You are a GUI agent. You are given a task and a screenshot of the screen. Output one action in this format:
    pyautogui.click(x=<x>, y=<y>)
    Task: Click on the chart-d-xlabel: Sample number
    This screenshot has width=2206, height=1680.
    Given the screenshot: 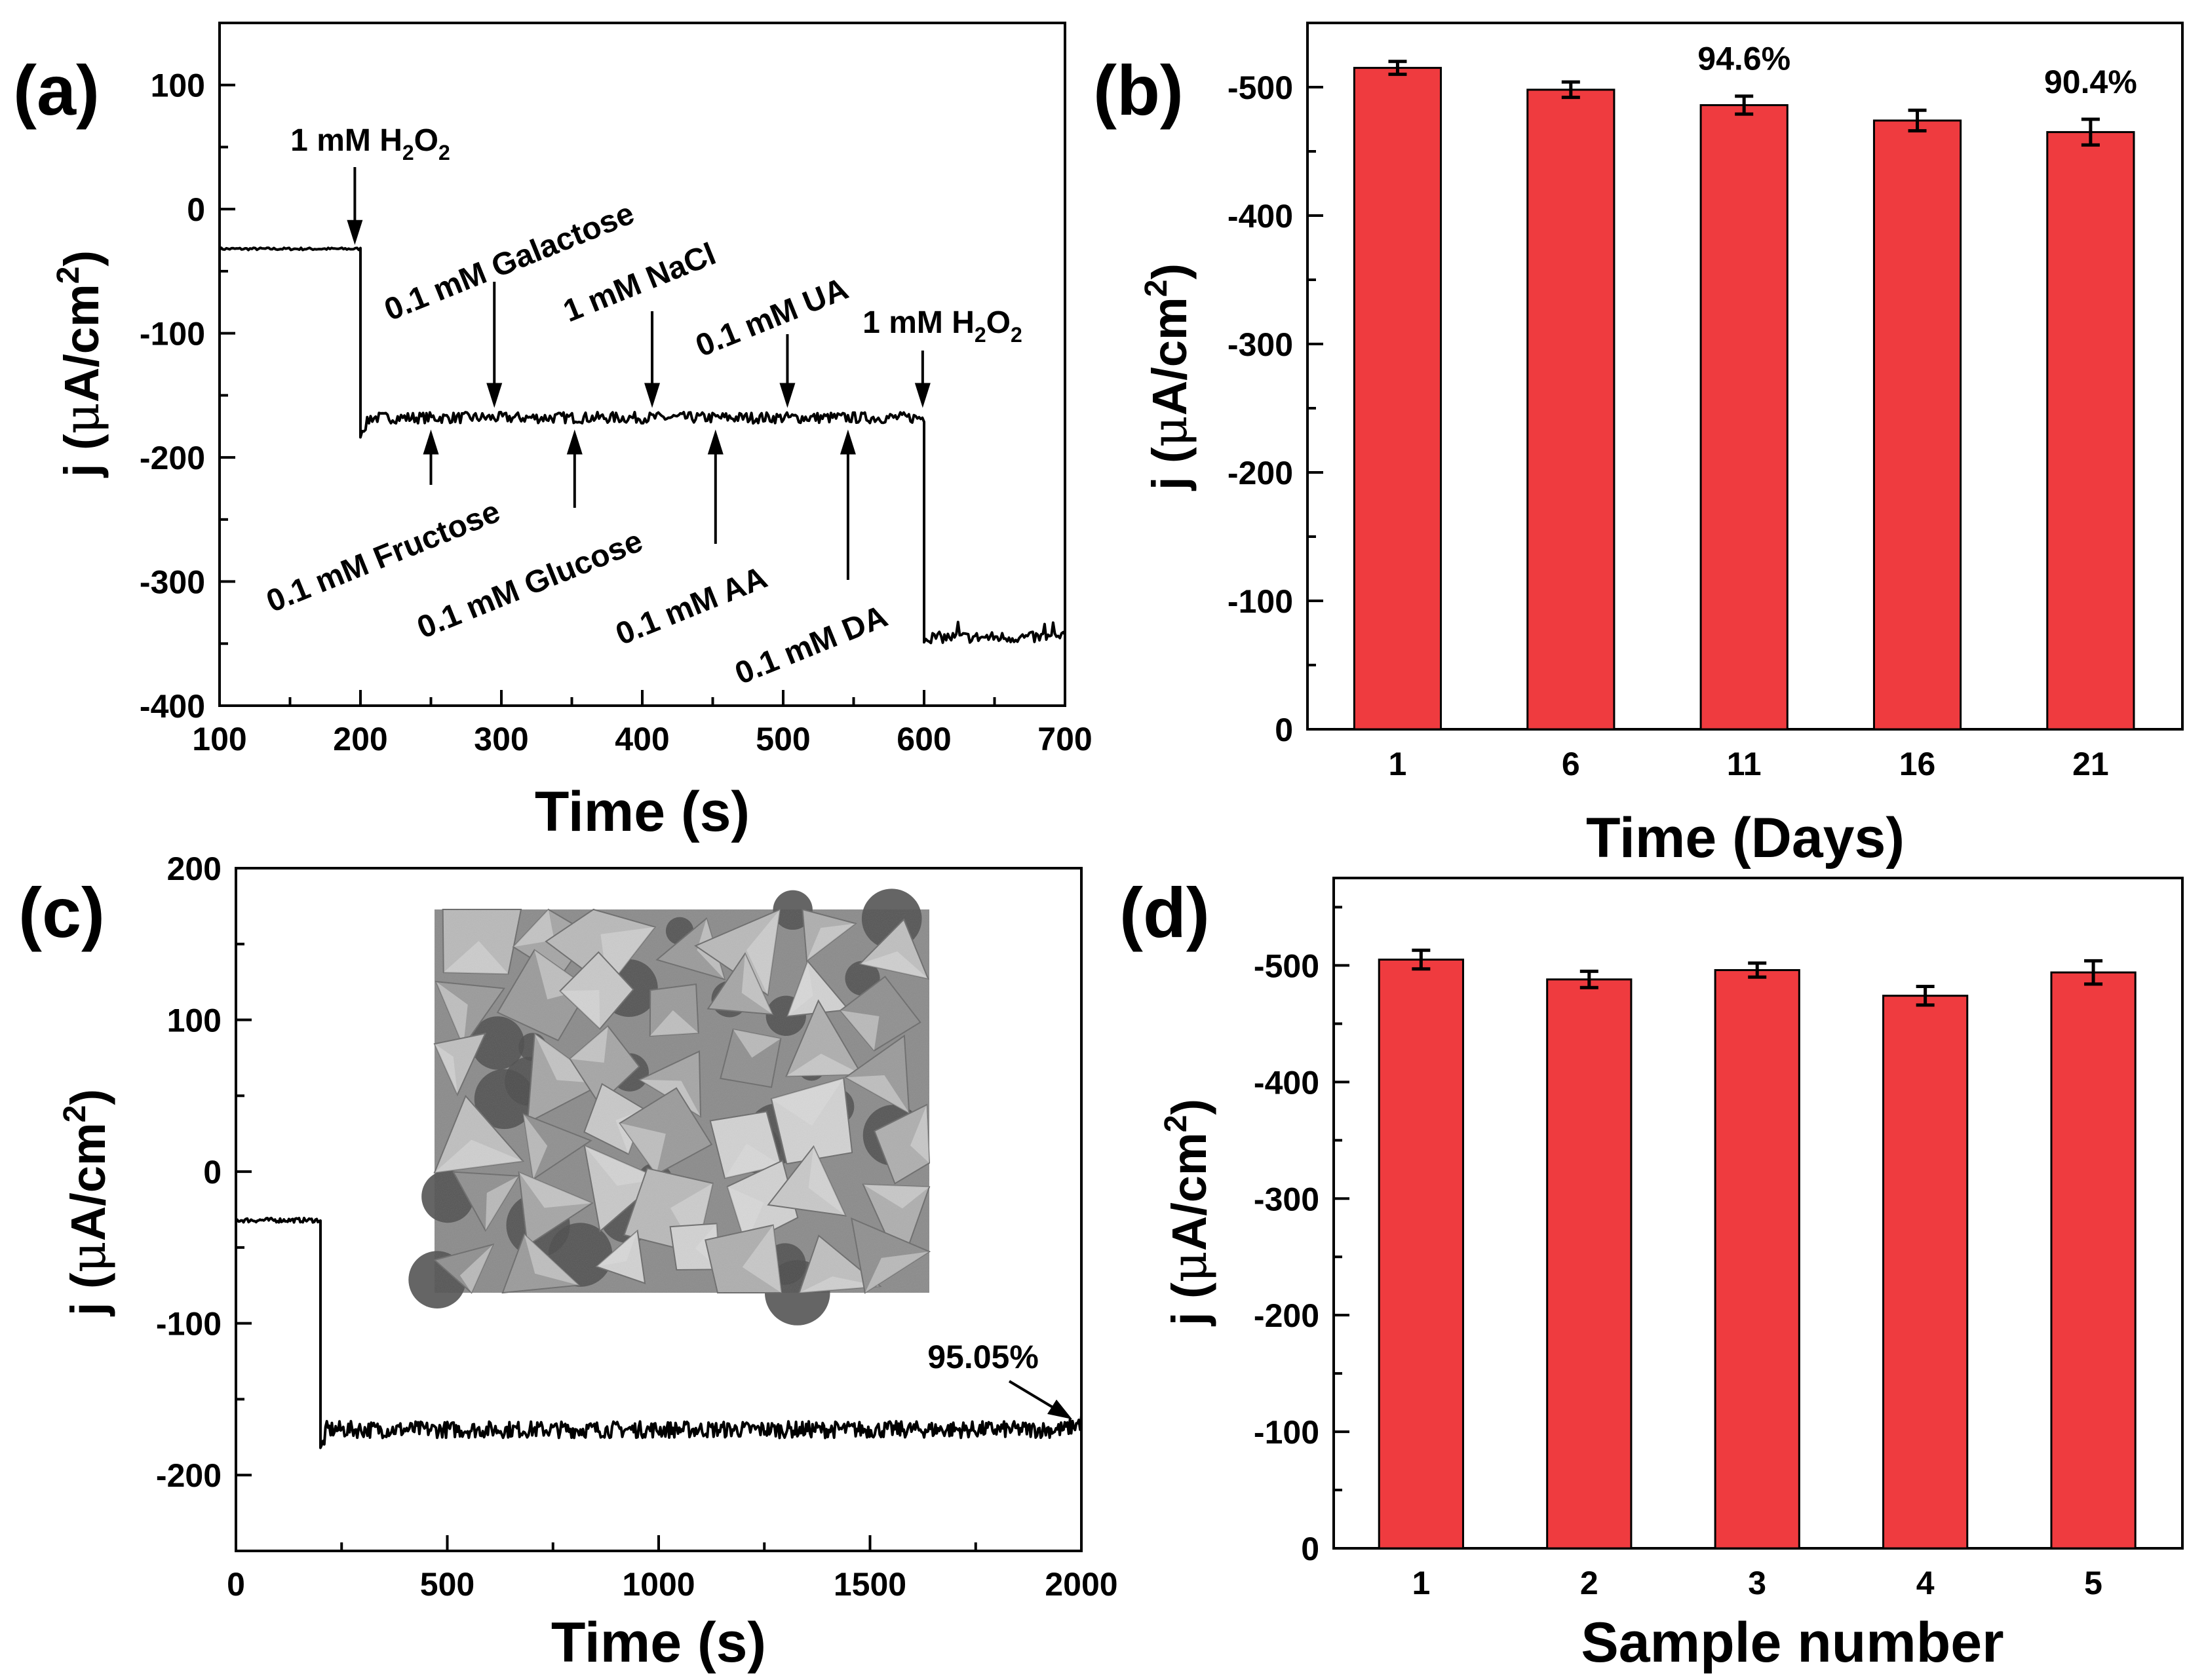 What is the action you would take?
    pyautogui.click(x=1792, y=1642)
    